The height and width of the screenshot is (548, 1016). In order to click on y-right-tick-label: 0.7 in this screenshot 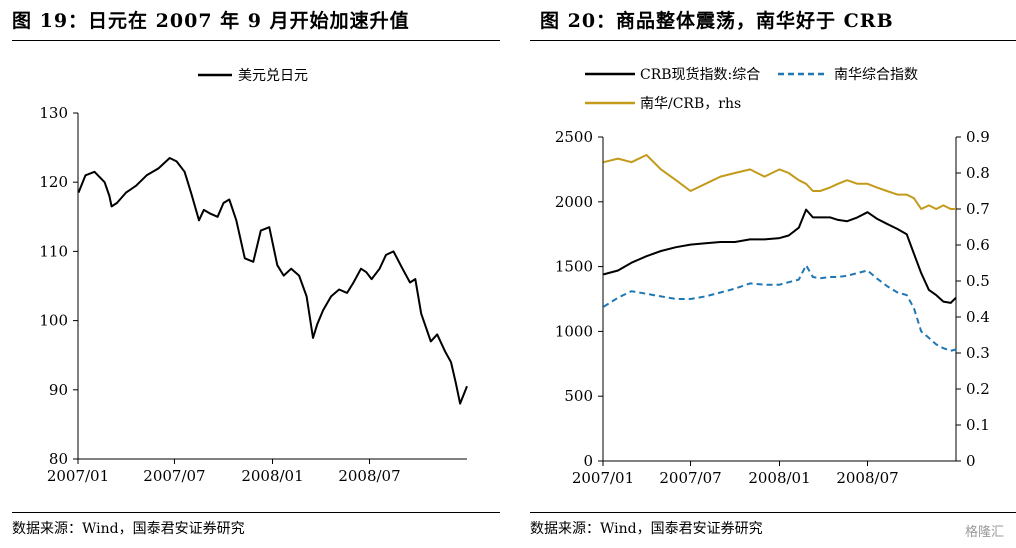, I will do `click(978, 209)`.